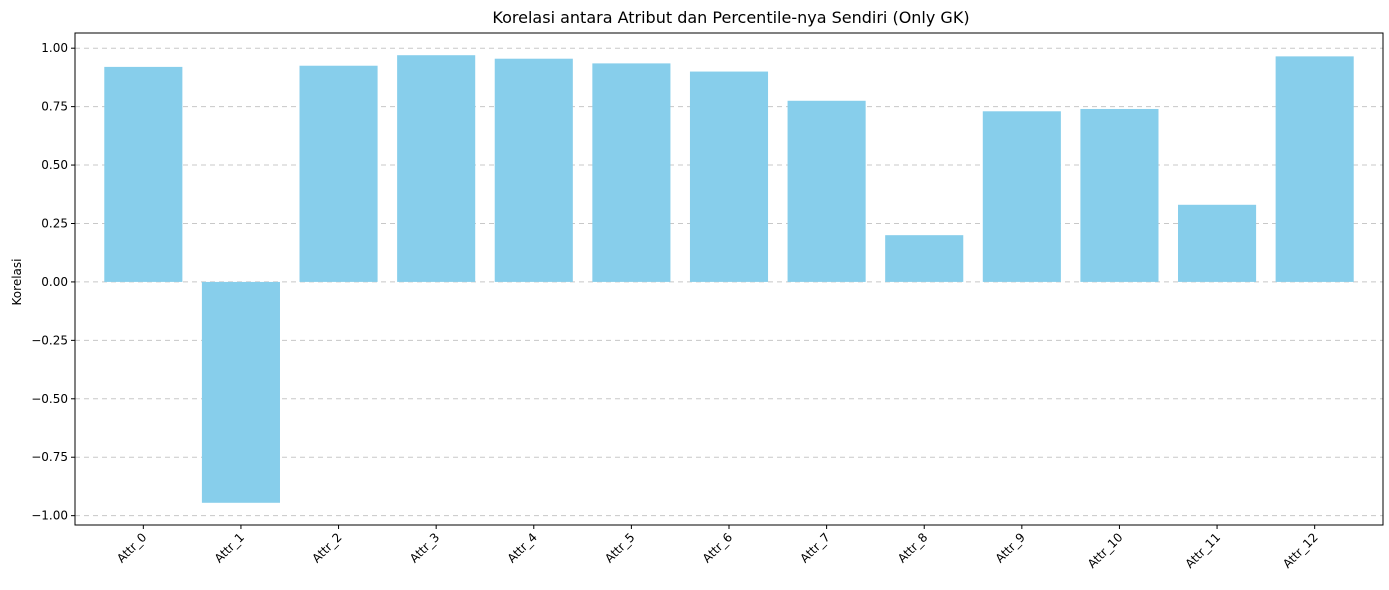 The height and width of the screenshot is (590, 1389). Describe the element at coordinates (522, 547) in the screenshot. I see `x-tick-label: Attr_4` at that location.